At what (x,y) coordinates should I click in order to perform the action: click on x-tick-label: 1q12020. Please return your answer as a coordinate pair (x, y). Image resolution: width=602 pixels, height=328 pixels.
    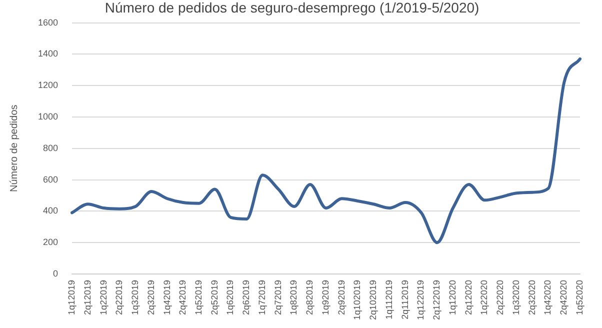
    Looking at the image, I should click on (452, 298).